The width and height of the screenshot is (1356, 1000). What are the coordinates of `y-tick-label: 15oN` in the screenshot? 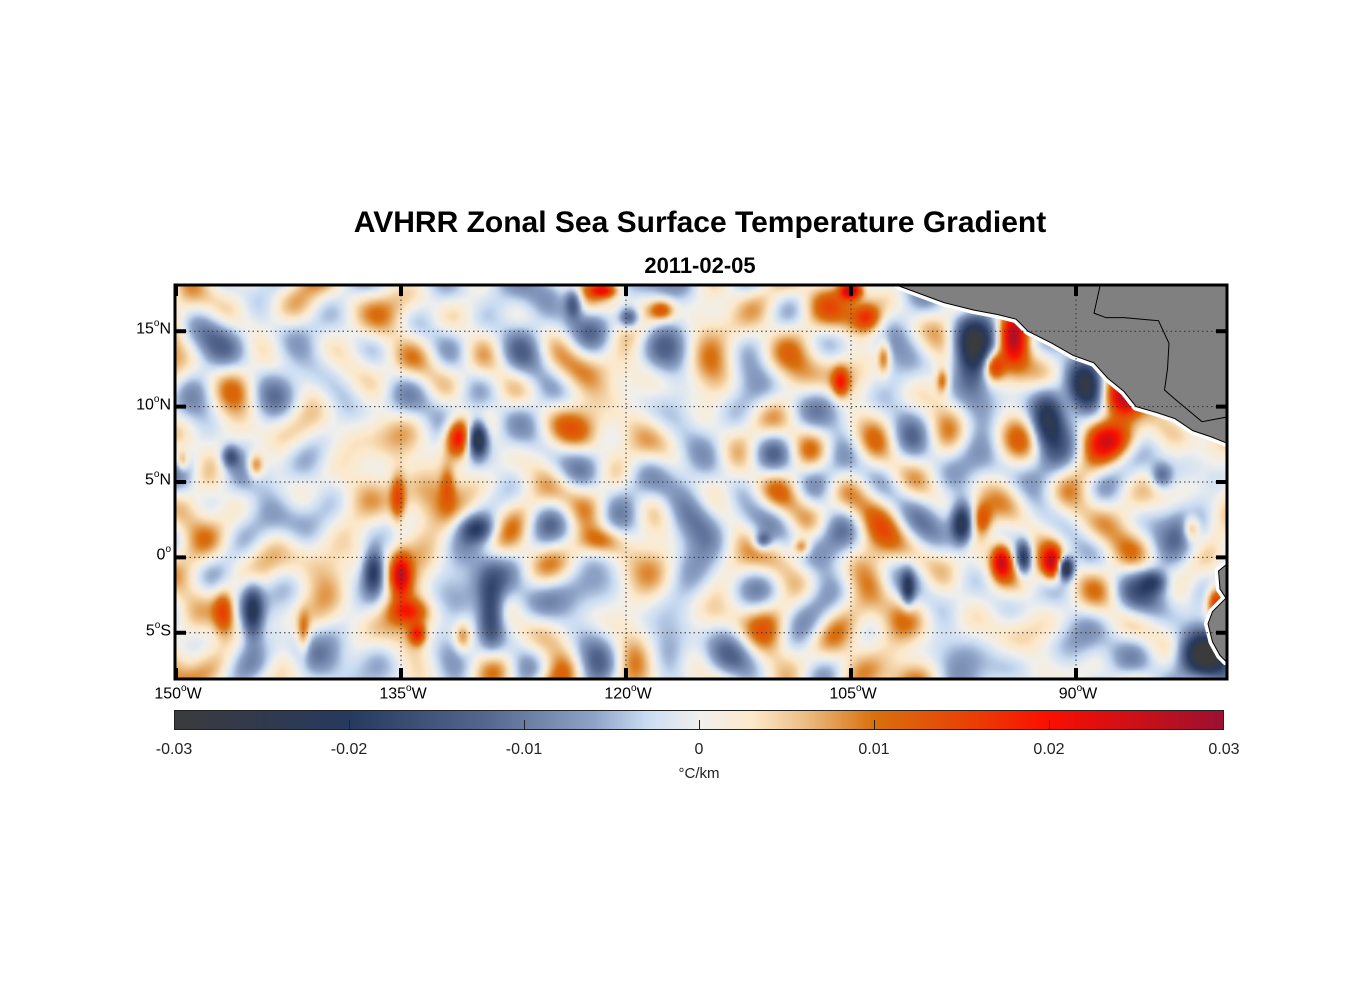 It's located at (153, 328).